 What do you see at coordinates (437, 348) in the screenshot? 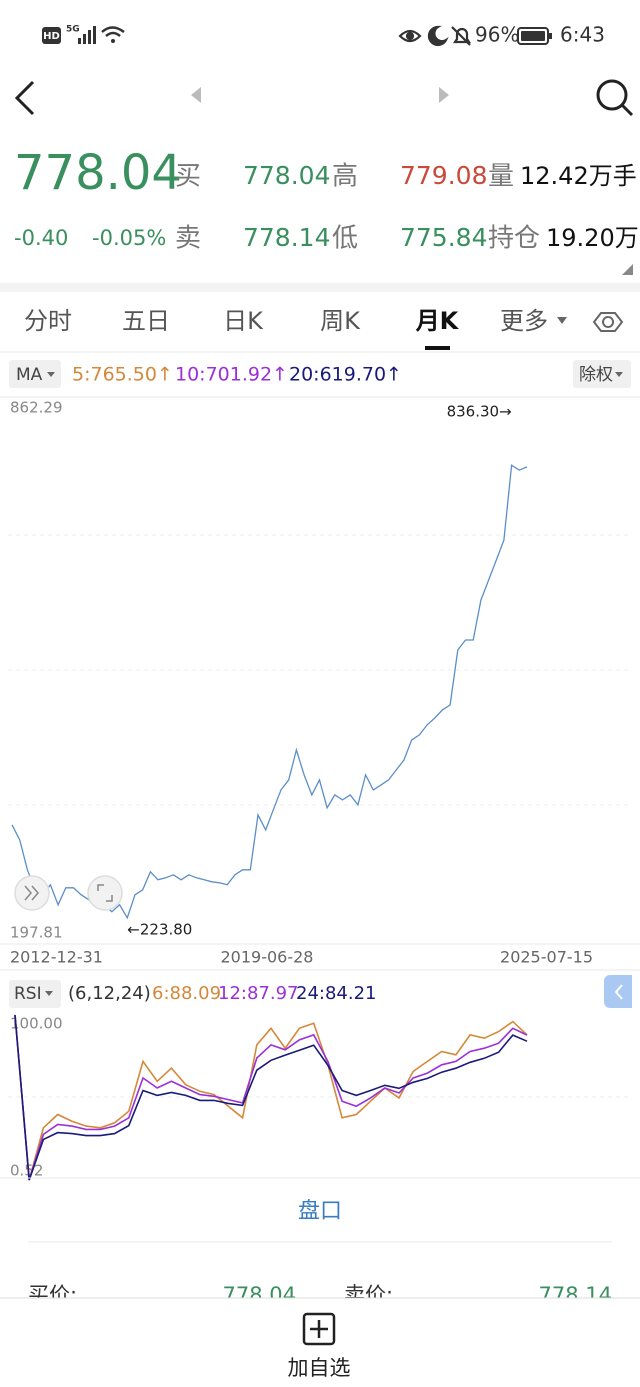
I see `tab-underline` at bounding box center [437, 348].